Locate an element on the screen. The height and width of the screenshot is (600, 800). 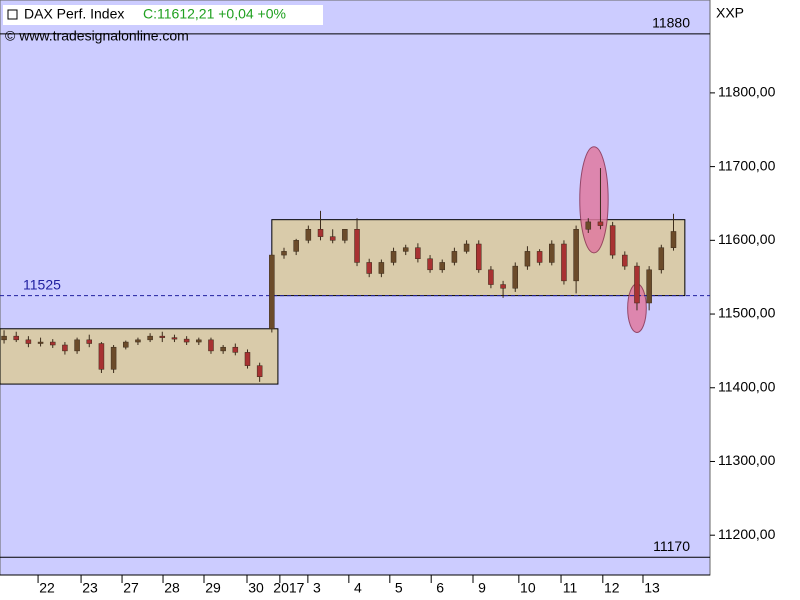
chart-title: DAX Perf. Index is located at coordinates (74, 14).